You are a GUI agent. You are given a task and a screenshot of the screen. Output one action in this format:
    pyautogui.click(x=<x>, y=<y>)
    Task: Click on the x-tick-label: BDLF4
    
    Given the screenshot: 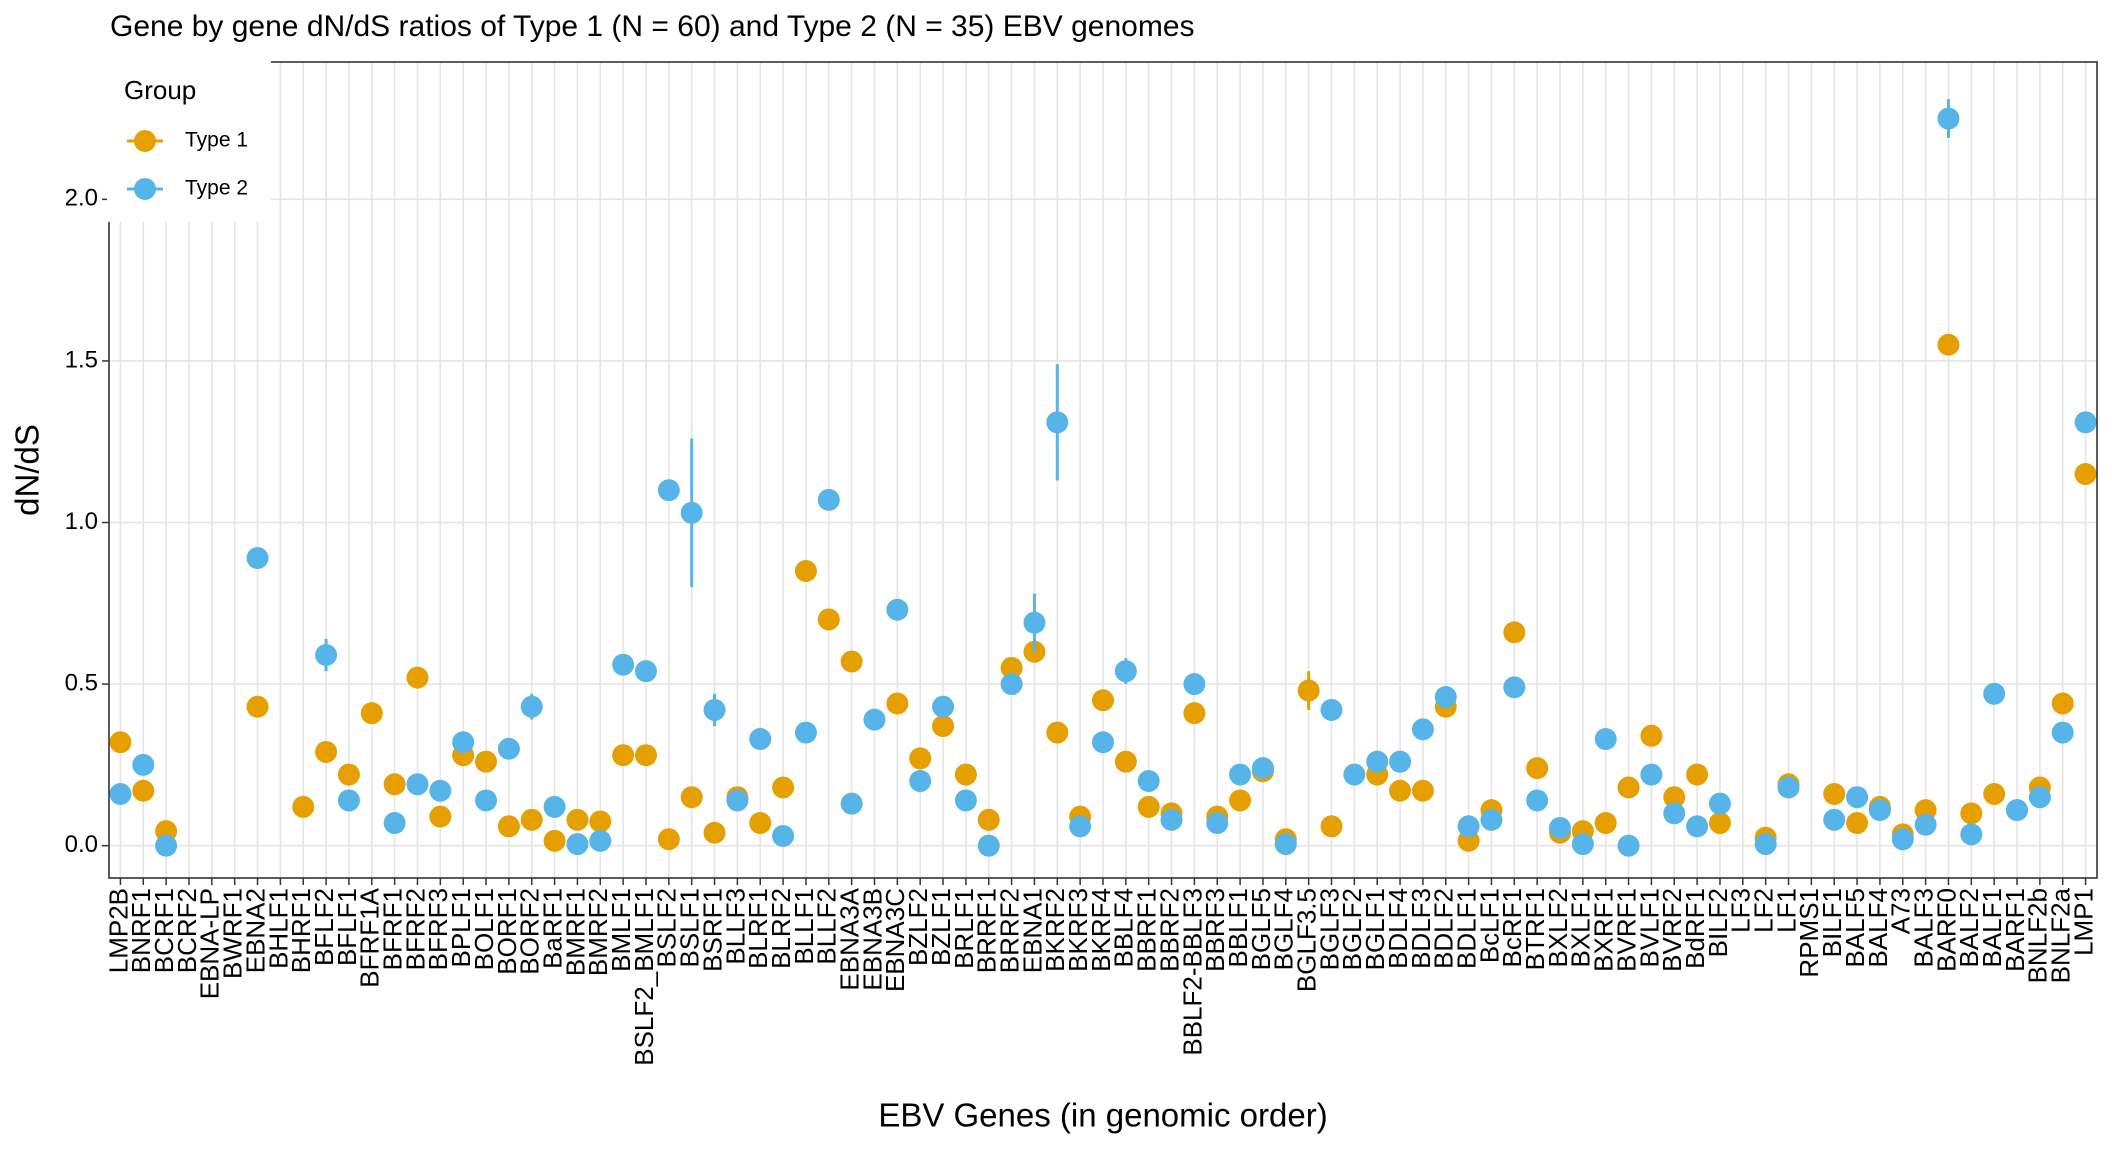 What is the action you would take?
    pyautogui.click(x=1398, y=928)
    